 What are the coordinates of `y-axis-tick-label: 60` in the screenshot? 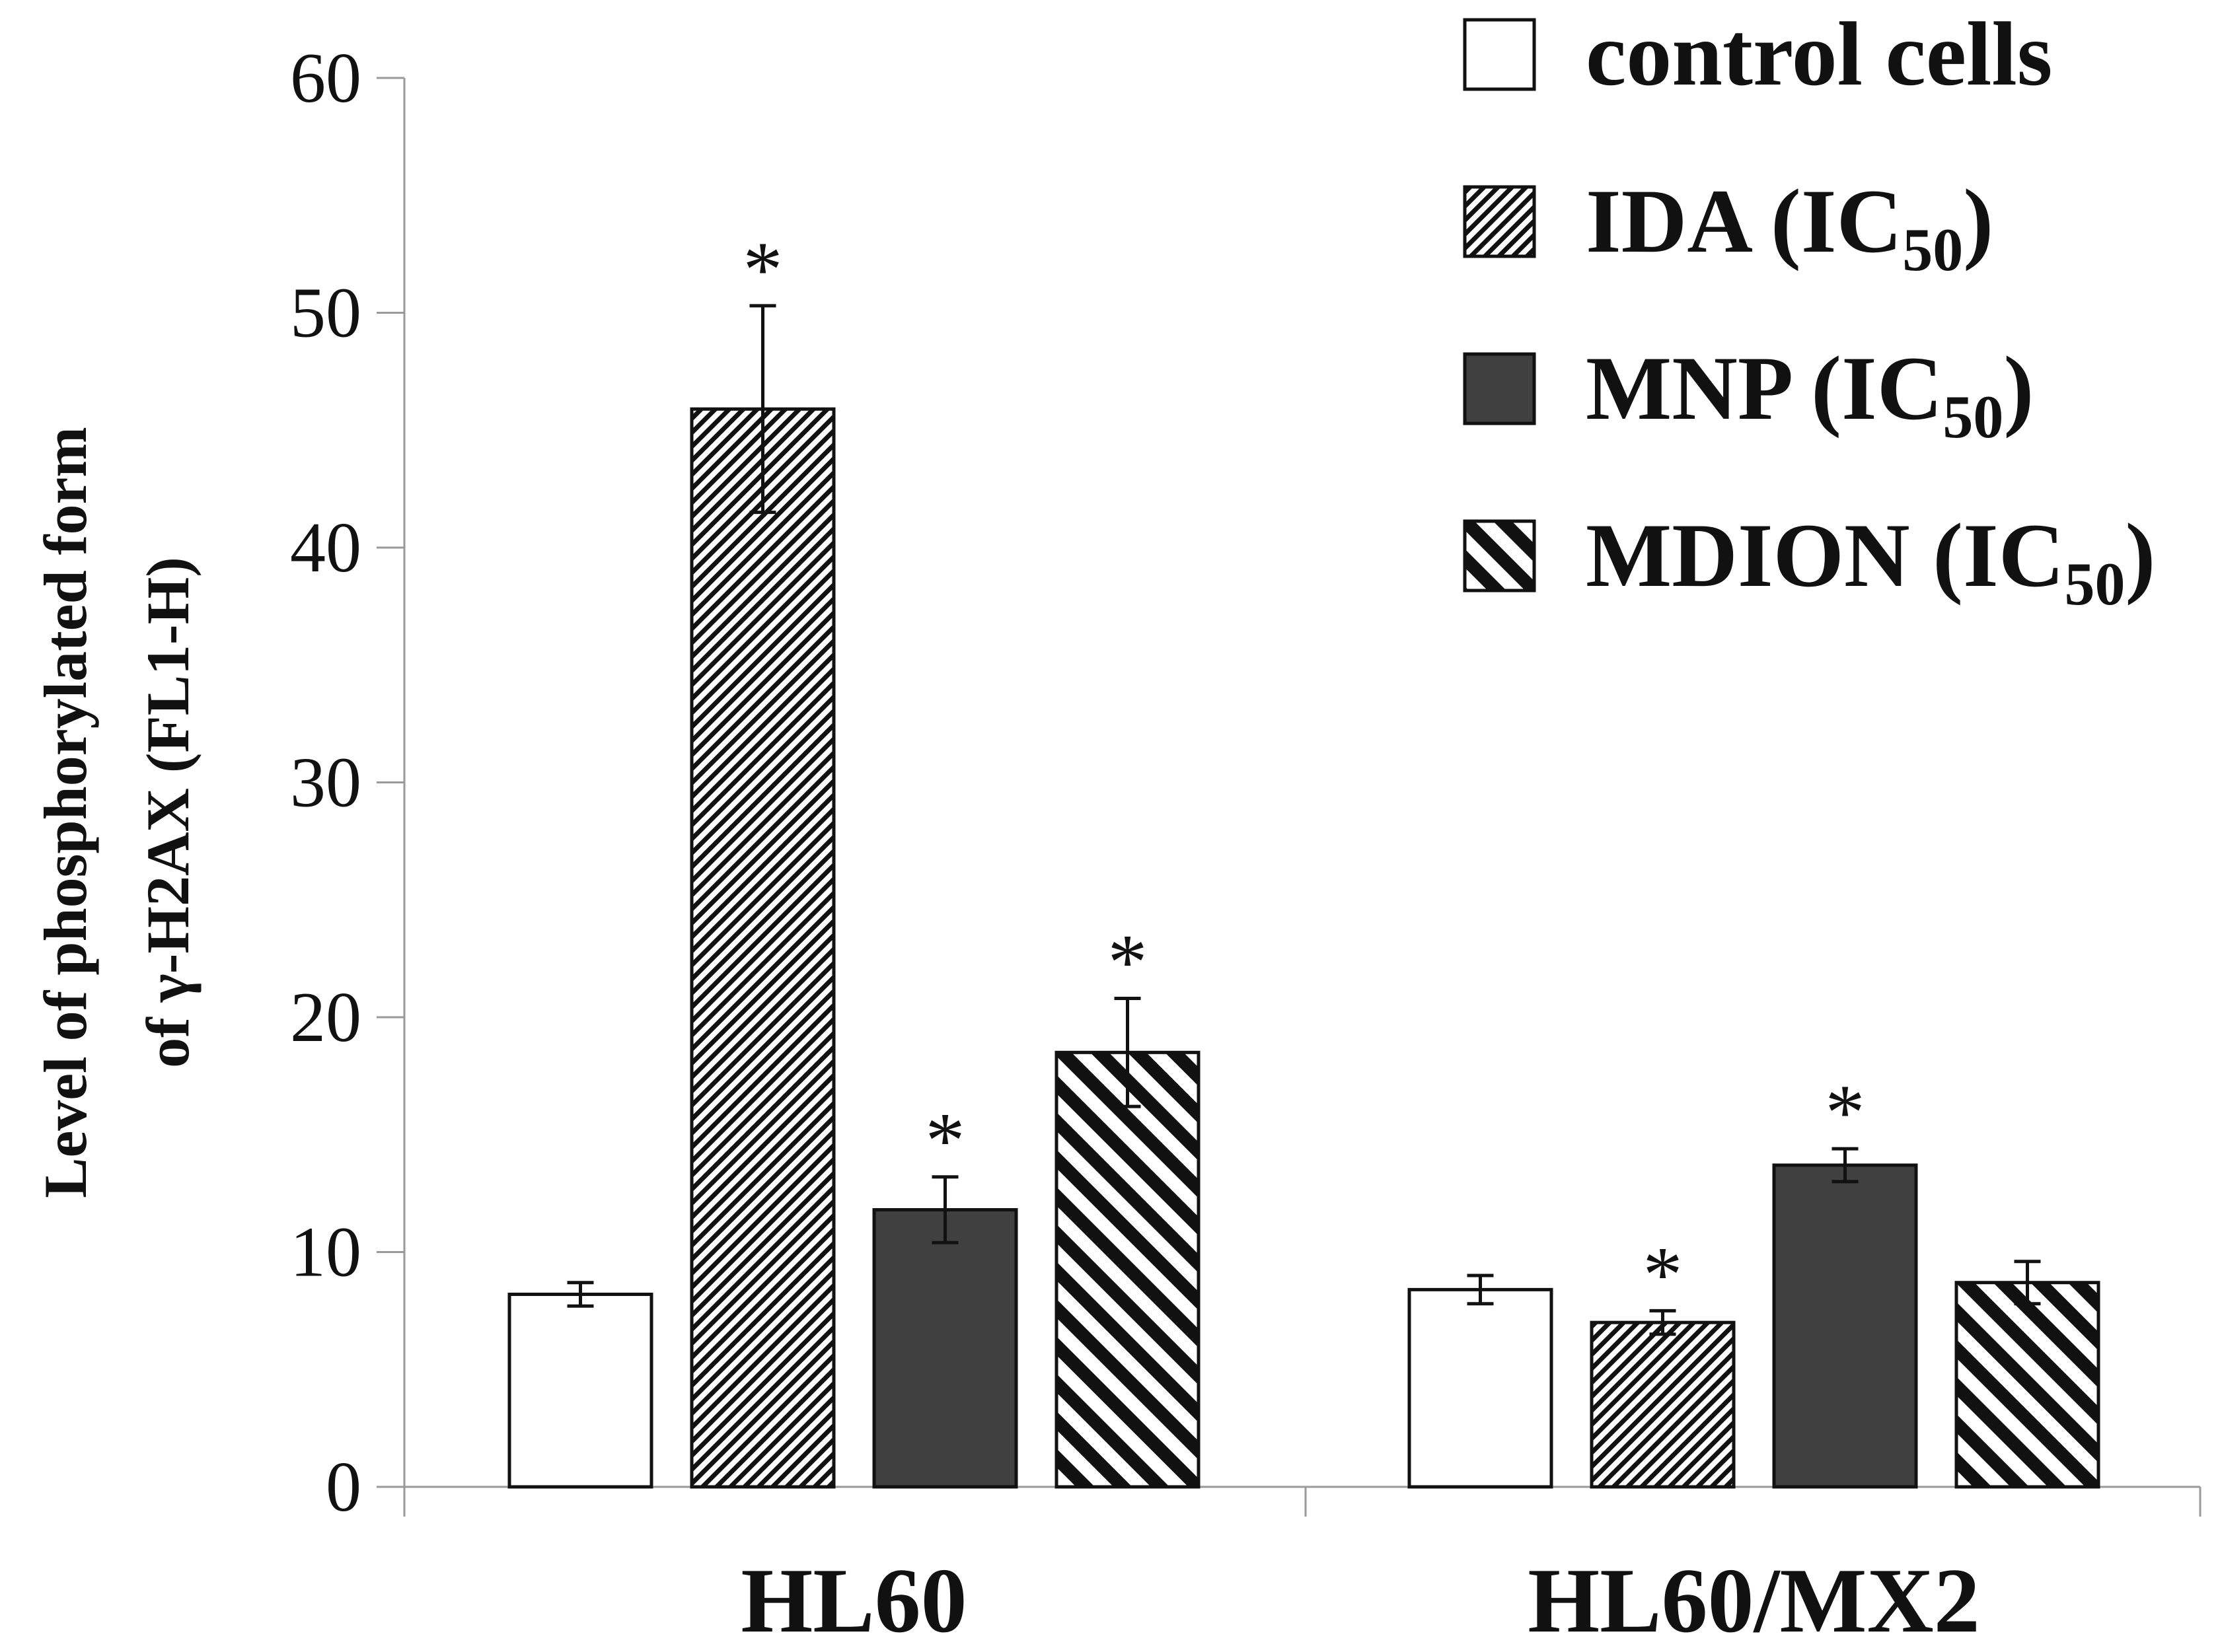 It's located at (325, 78).